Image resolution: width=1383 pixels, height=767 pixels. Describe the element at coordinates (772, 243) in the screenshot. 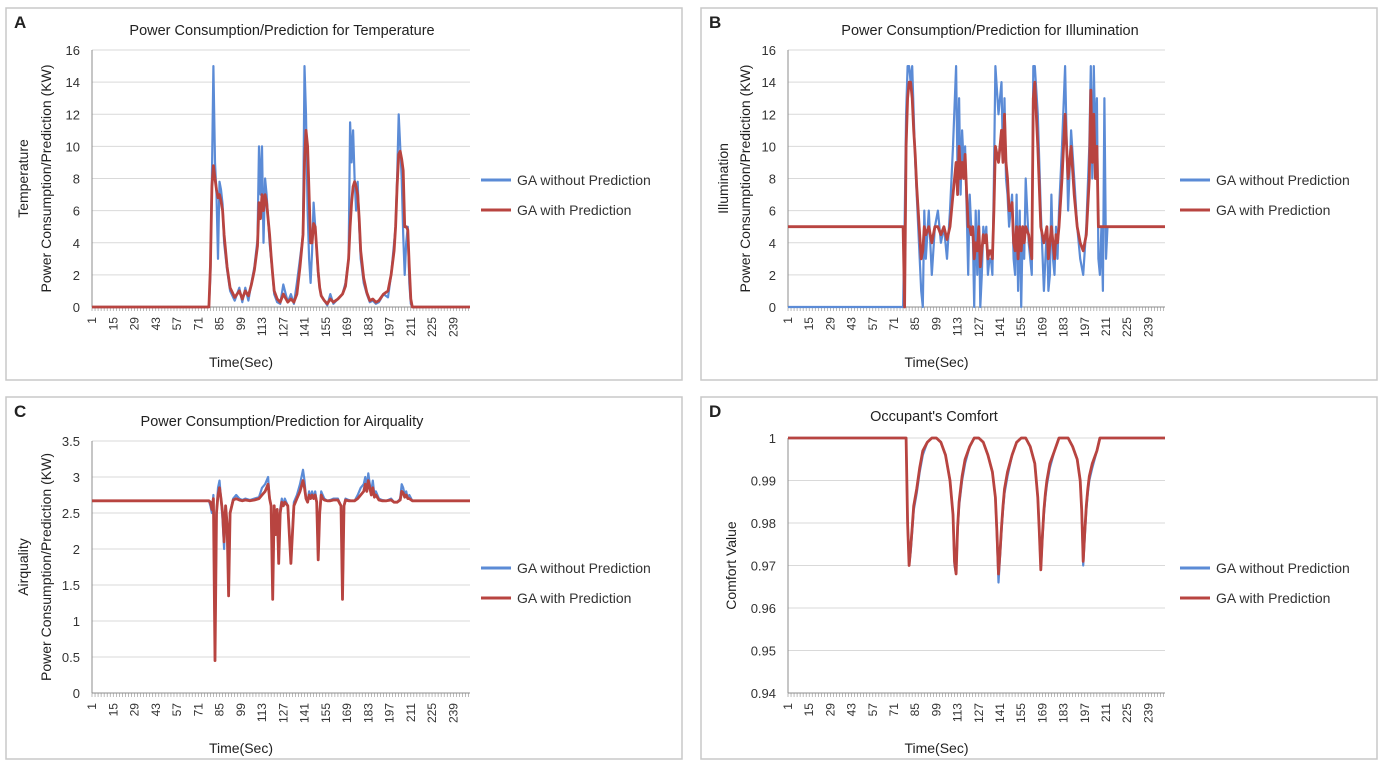

I see `y-tick-label: 4` at that location.